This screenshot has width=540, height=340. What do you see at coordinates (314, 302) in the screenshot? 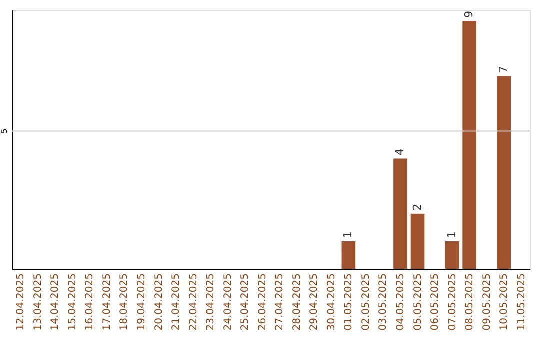
I see `x-tick-label: 29.04.2025` at bounding box center [314, 302].